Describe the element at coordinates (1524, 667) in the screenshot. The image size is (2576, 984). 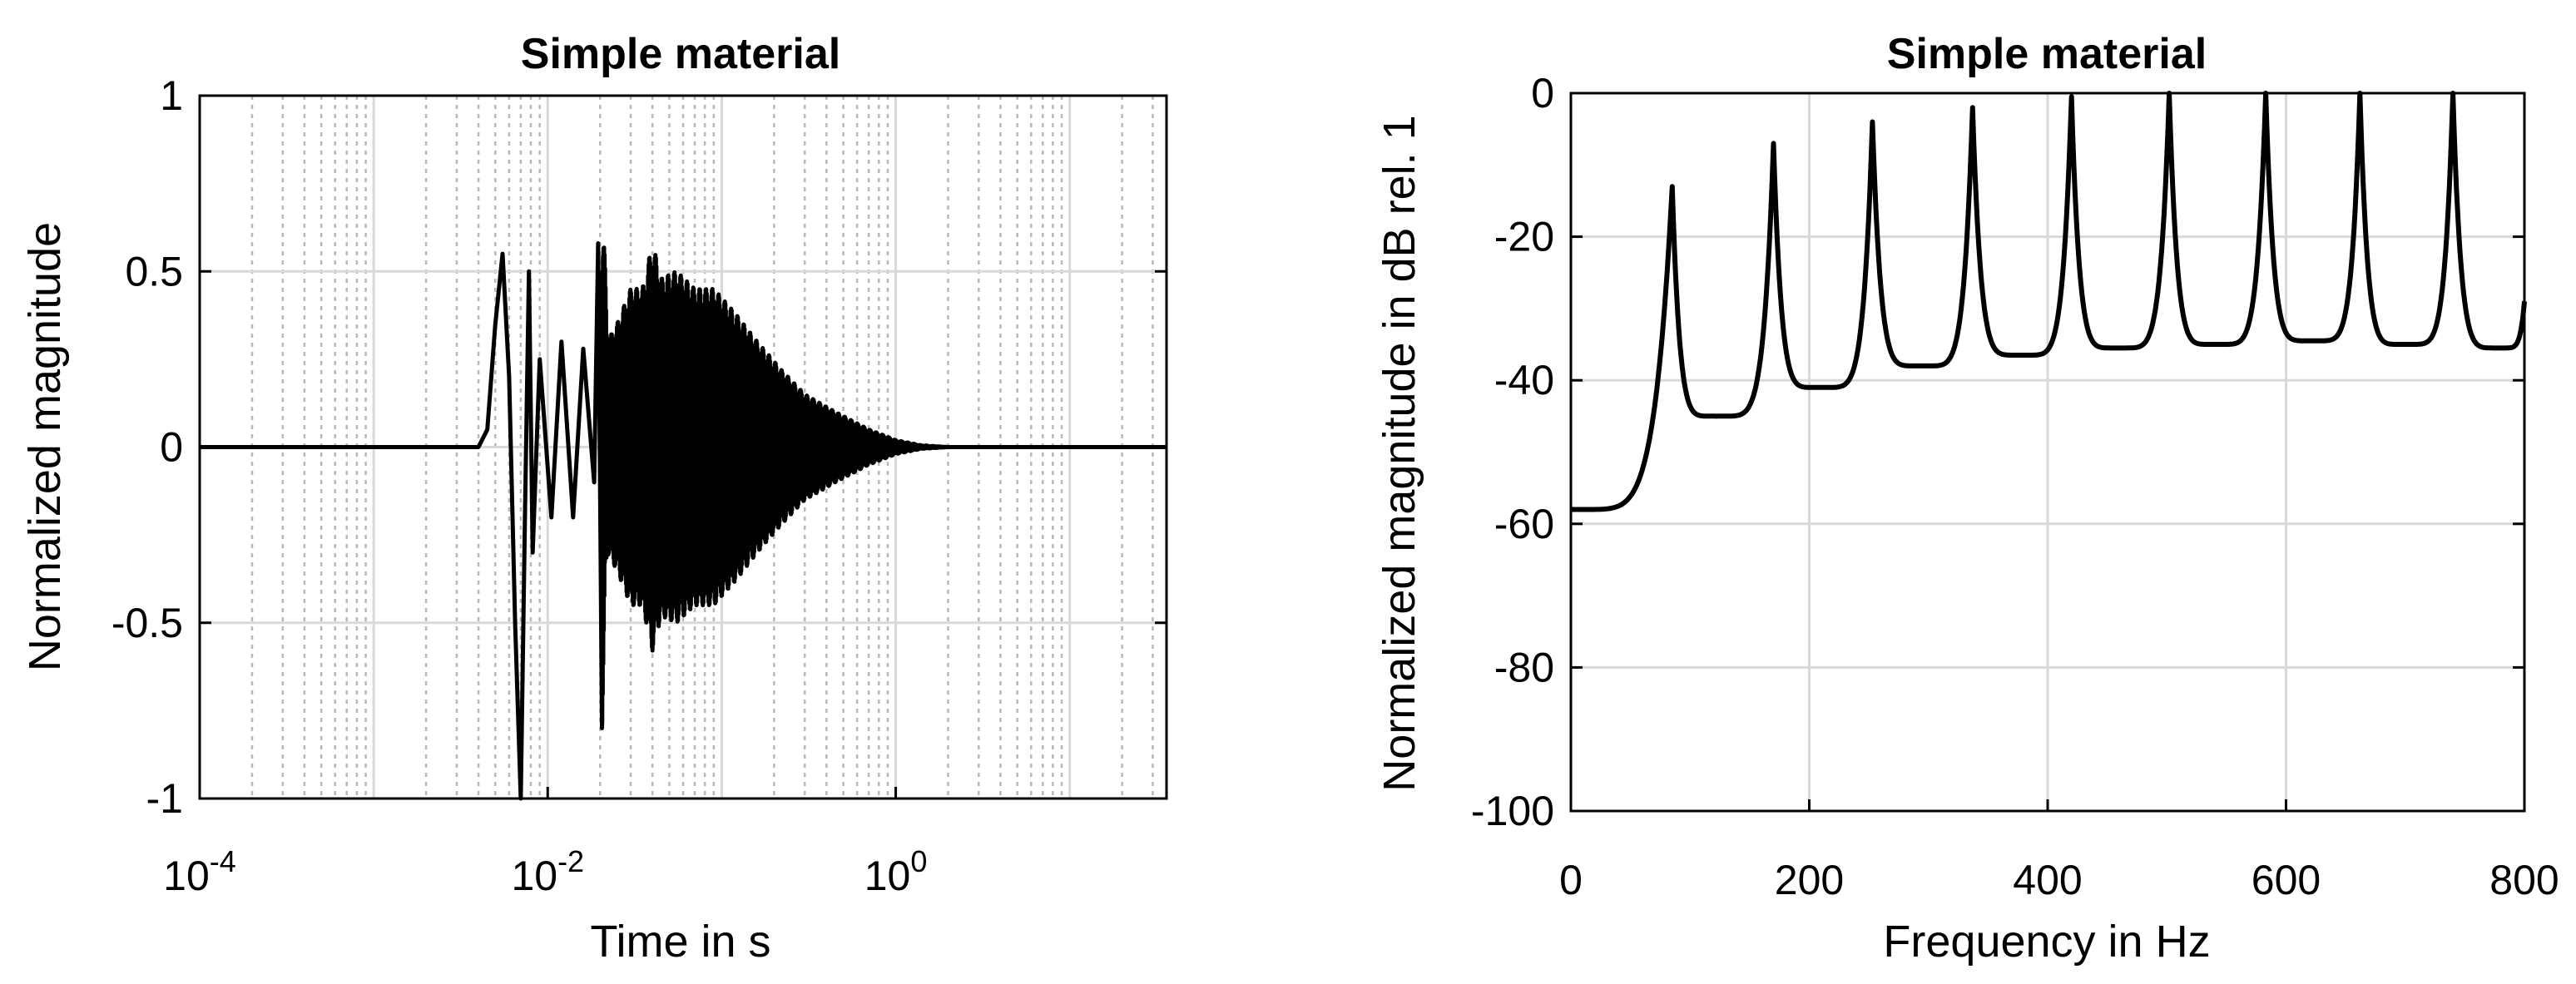
I see `y-tick-label: -80` at that location.